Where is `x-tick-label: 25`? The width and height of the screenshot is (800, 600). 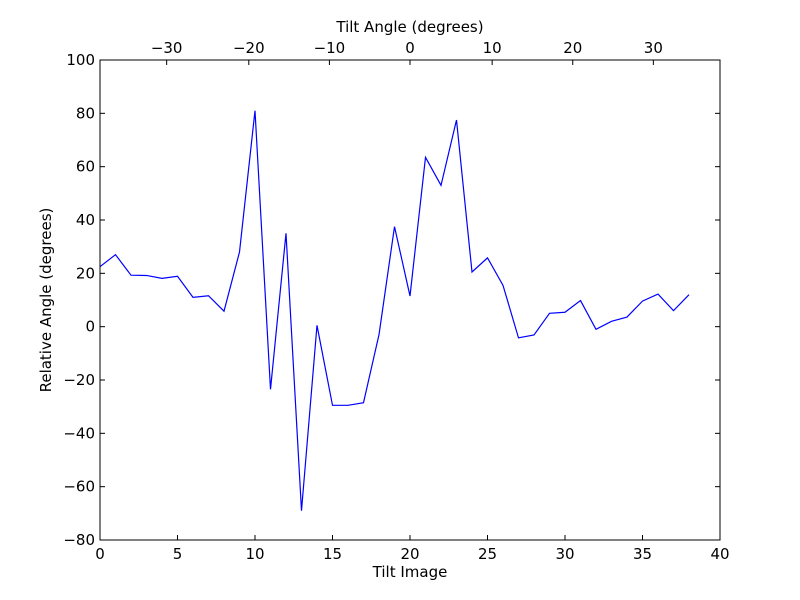
x-tick-label: 25 is located at coordinates (487, 554).